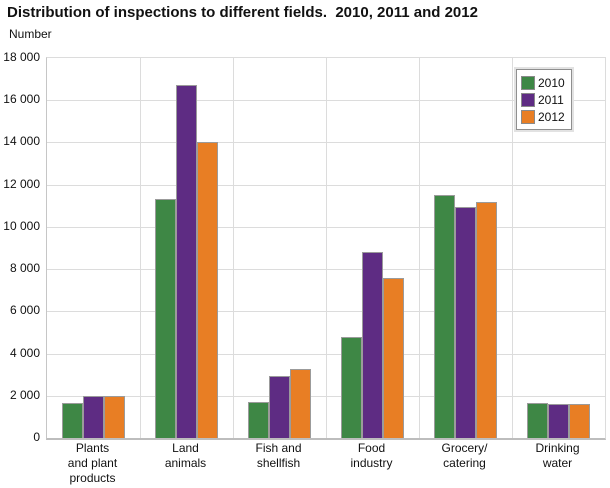  Describe the element at coordinates (185, 463) in the screenshot. I see `x-category-label-line: animals` at that location.